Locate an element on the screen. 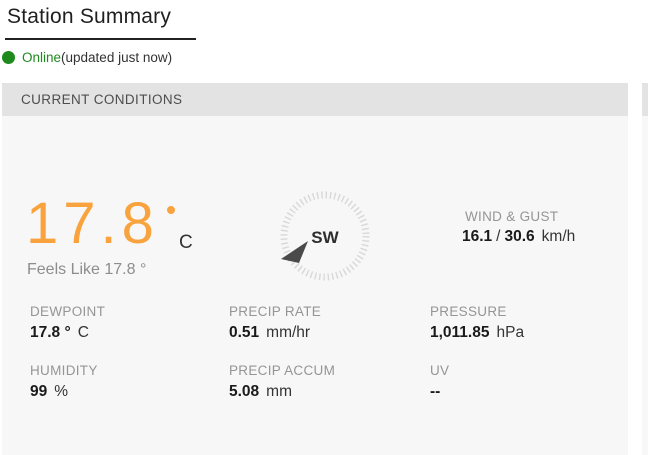 The height and width of the screenshot is (455, 648). metric-label: UV is located at coordinates (440, 370).